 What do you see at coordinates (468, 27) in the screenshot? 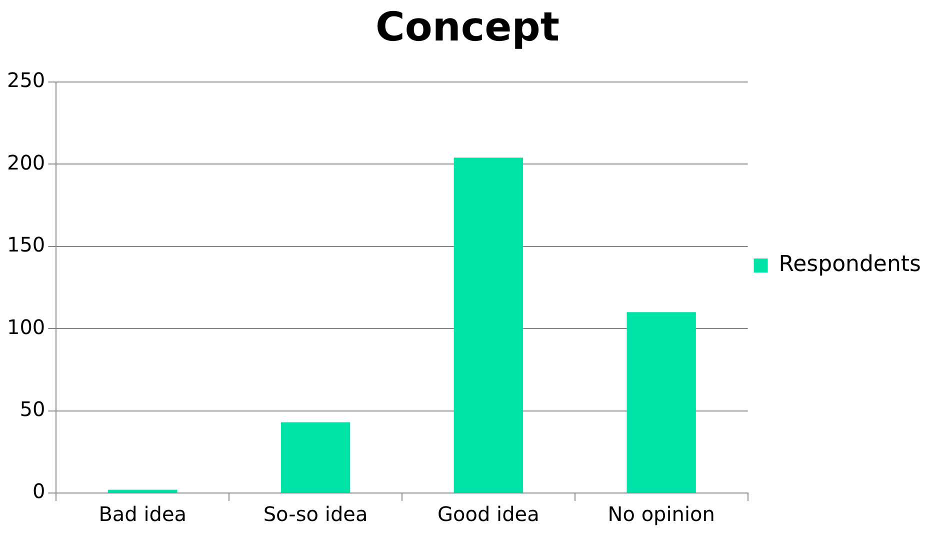
I see `chart-title: Concept` at bounding box center [468, 27].